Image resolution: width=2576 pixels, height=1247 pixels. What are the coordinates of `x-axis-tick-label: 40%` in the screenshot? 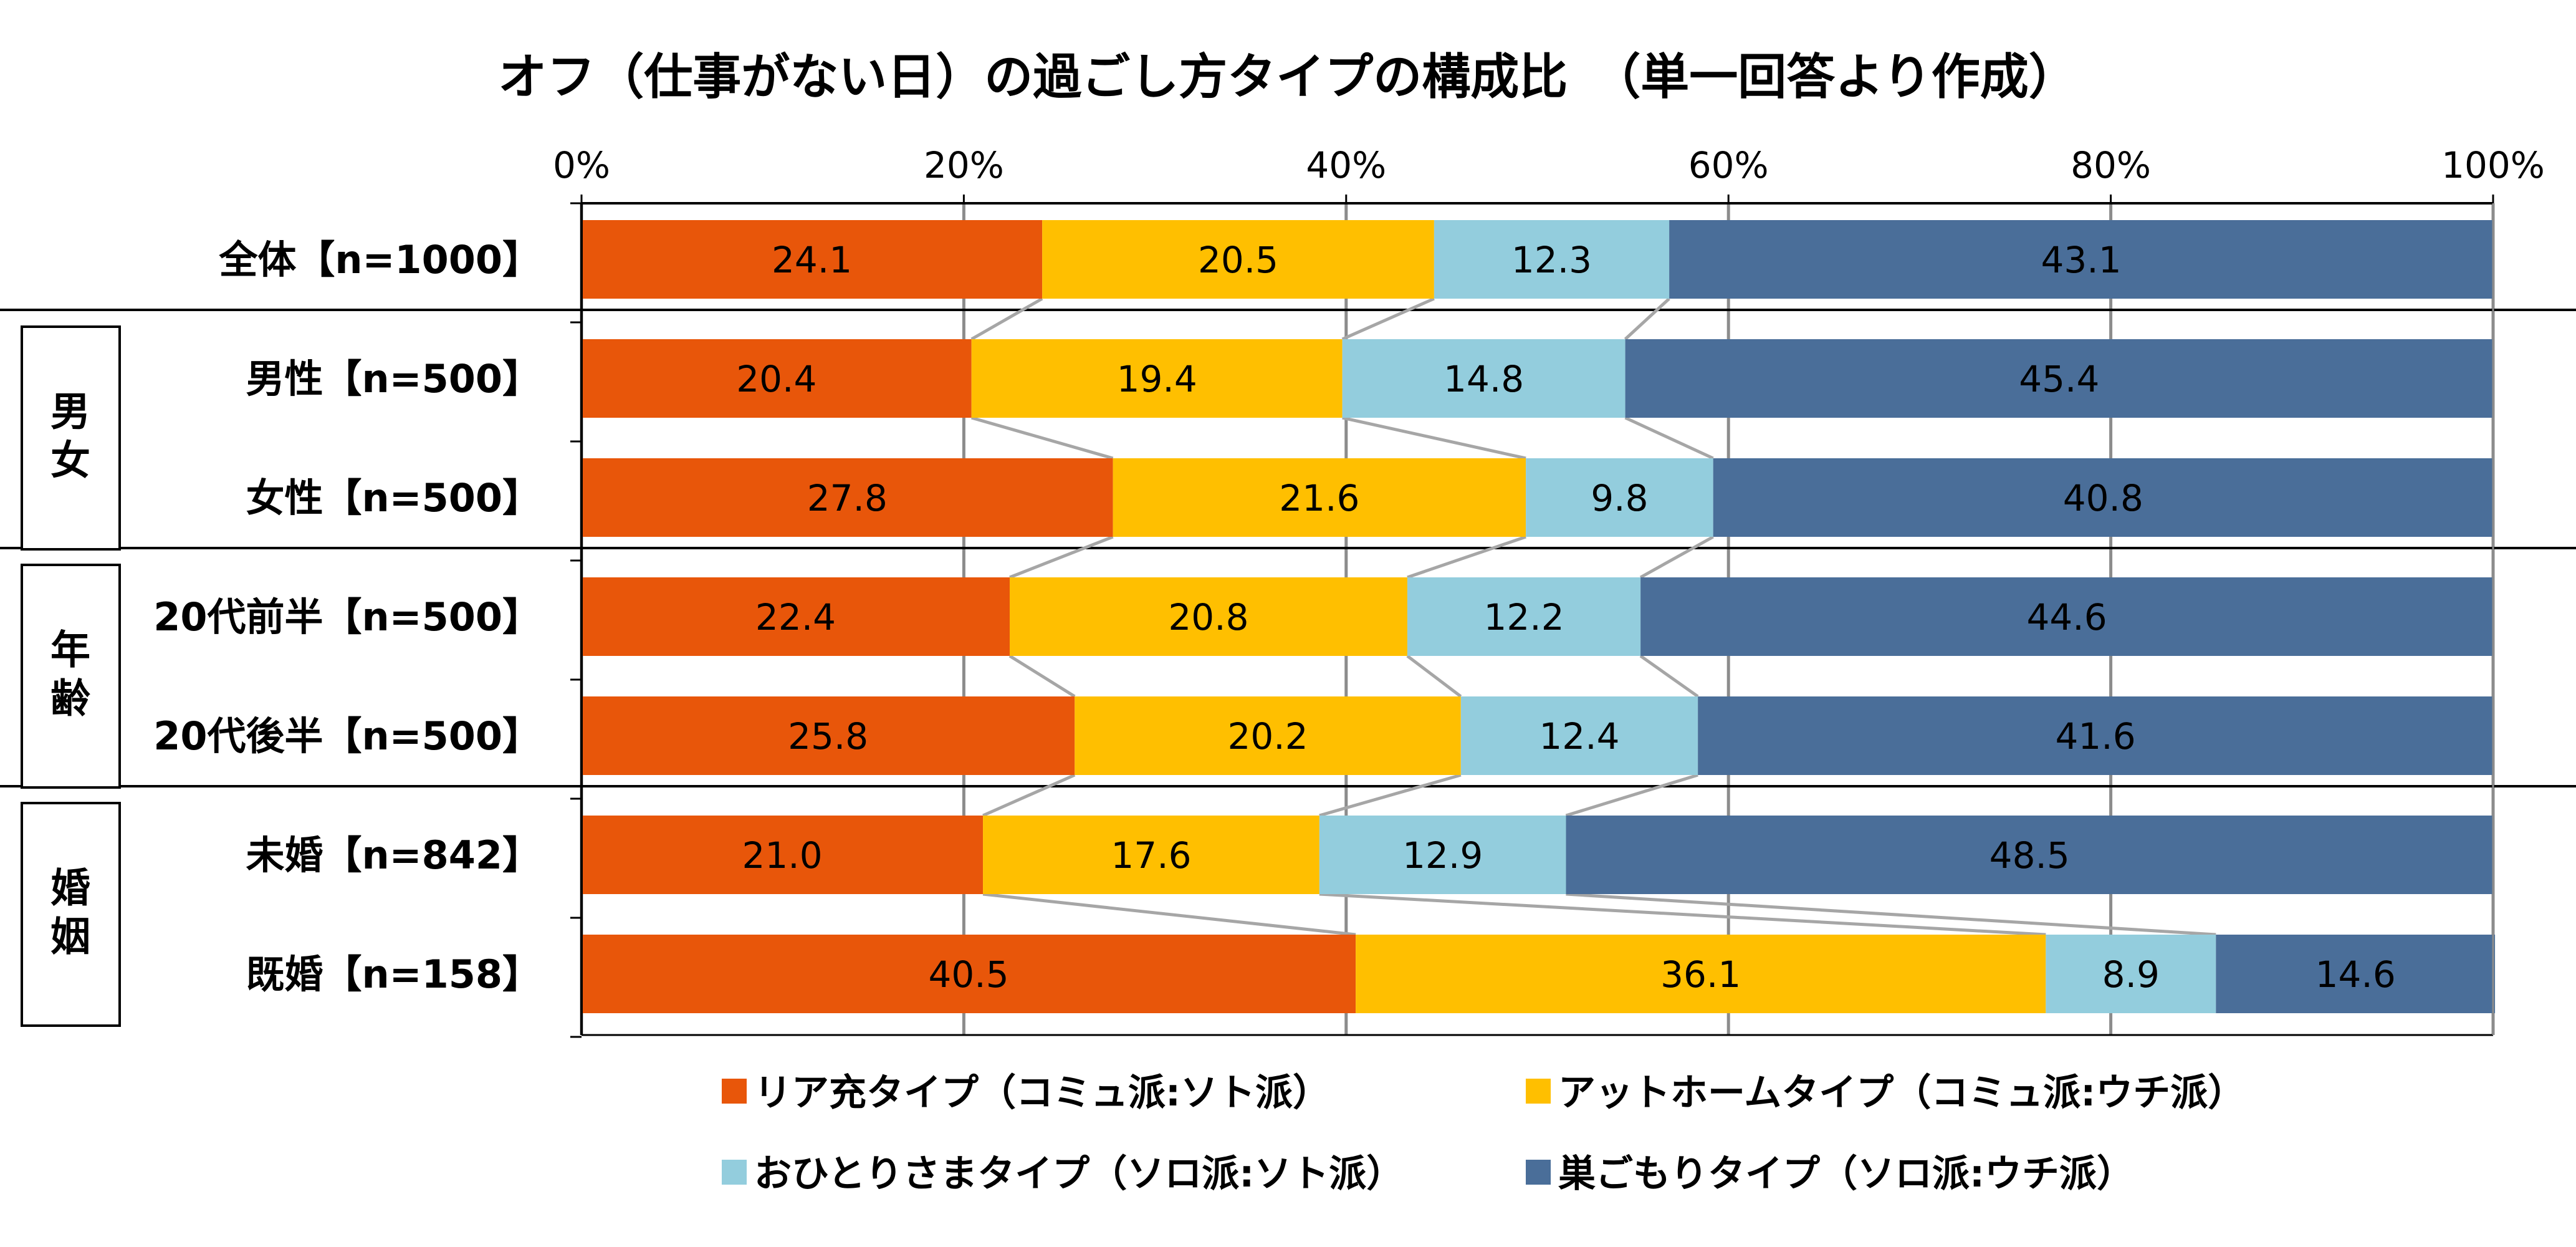 It's located at (1346, 165).